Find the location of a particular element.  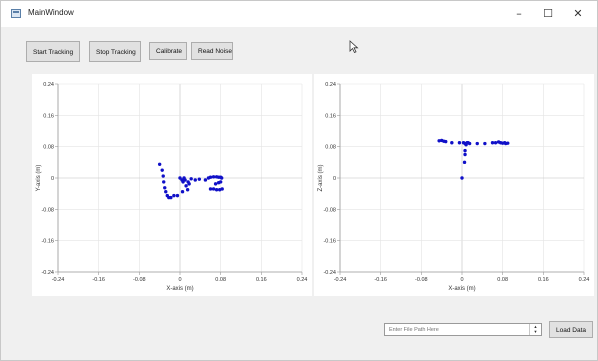

file-path-input is located at coordinates (463, 329).